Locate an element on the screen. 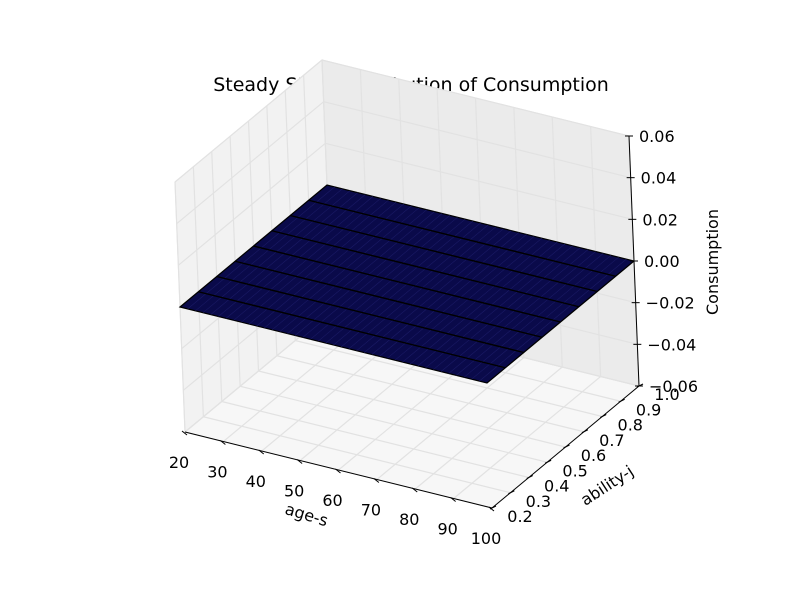  y-tick-label: 1.0 is located at coordinates (666, 394).